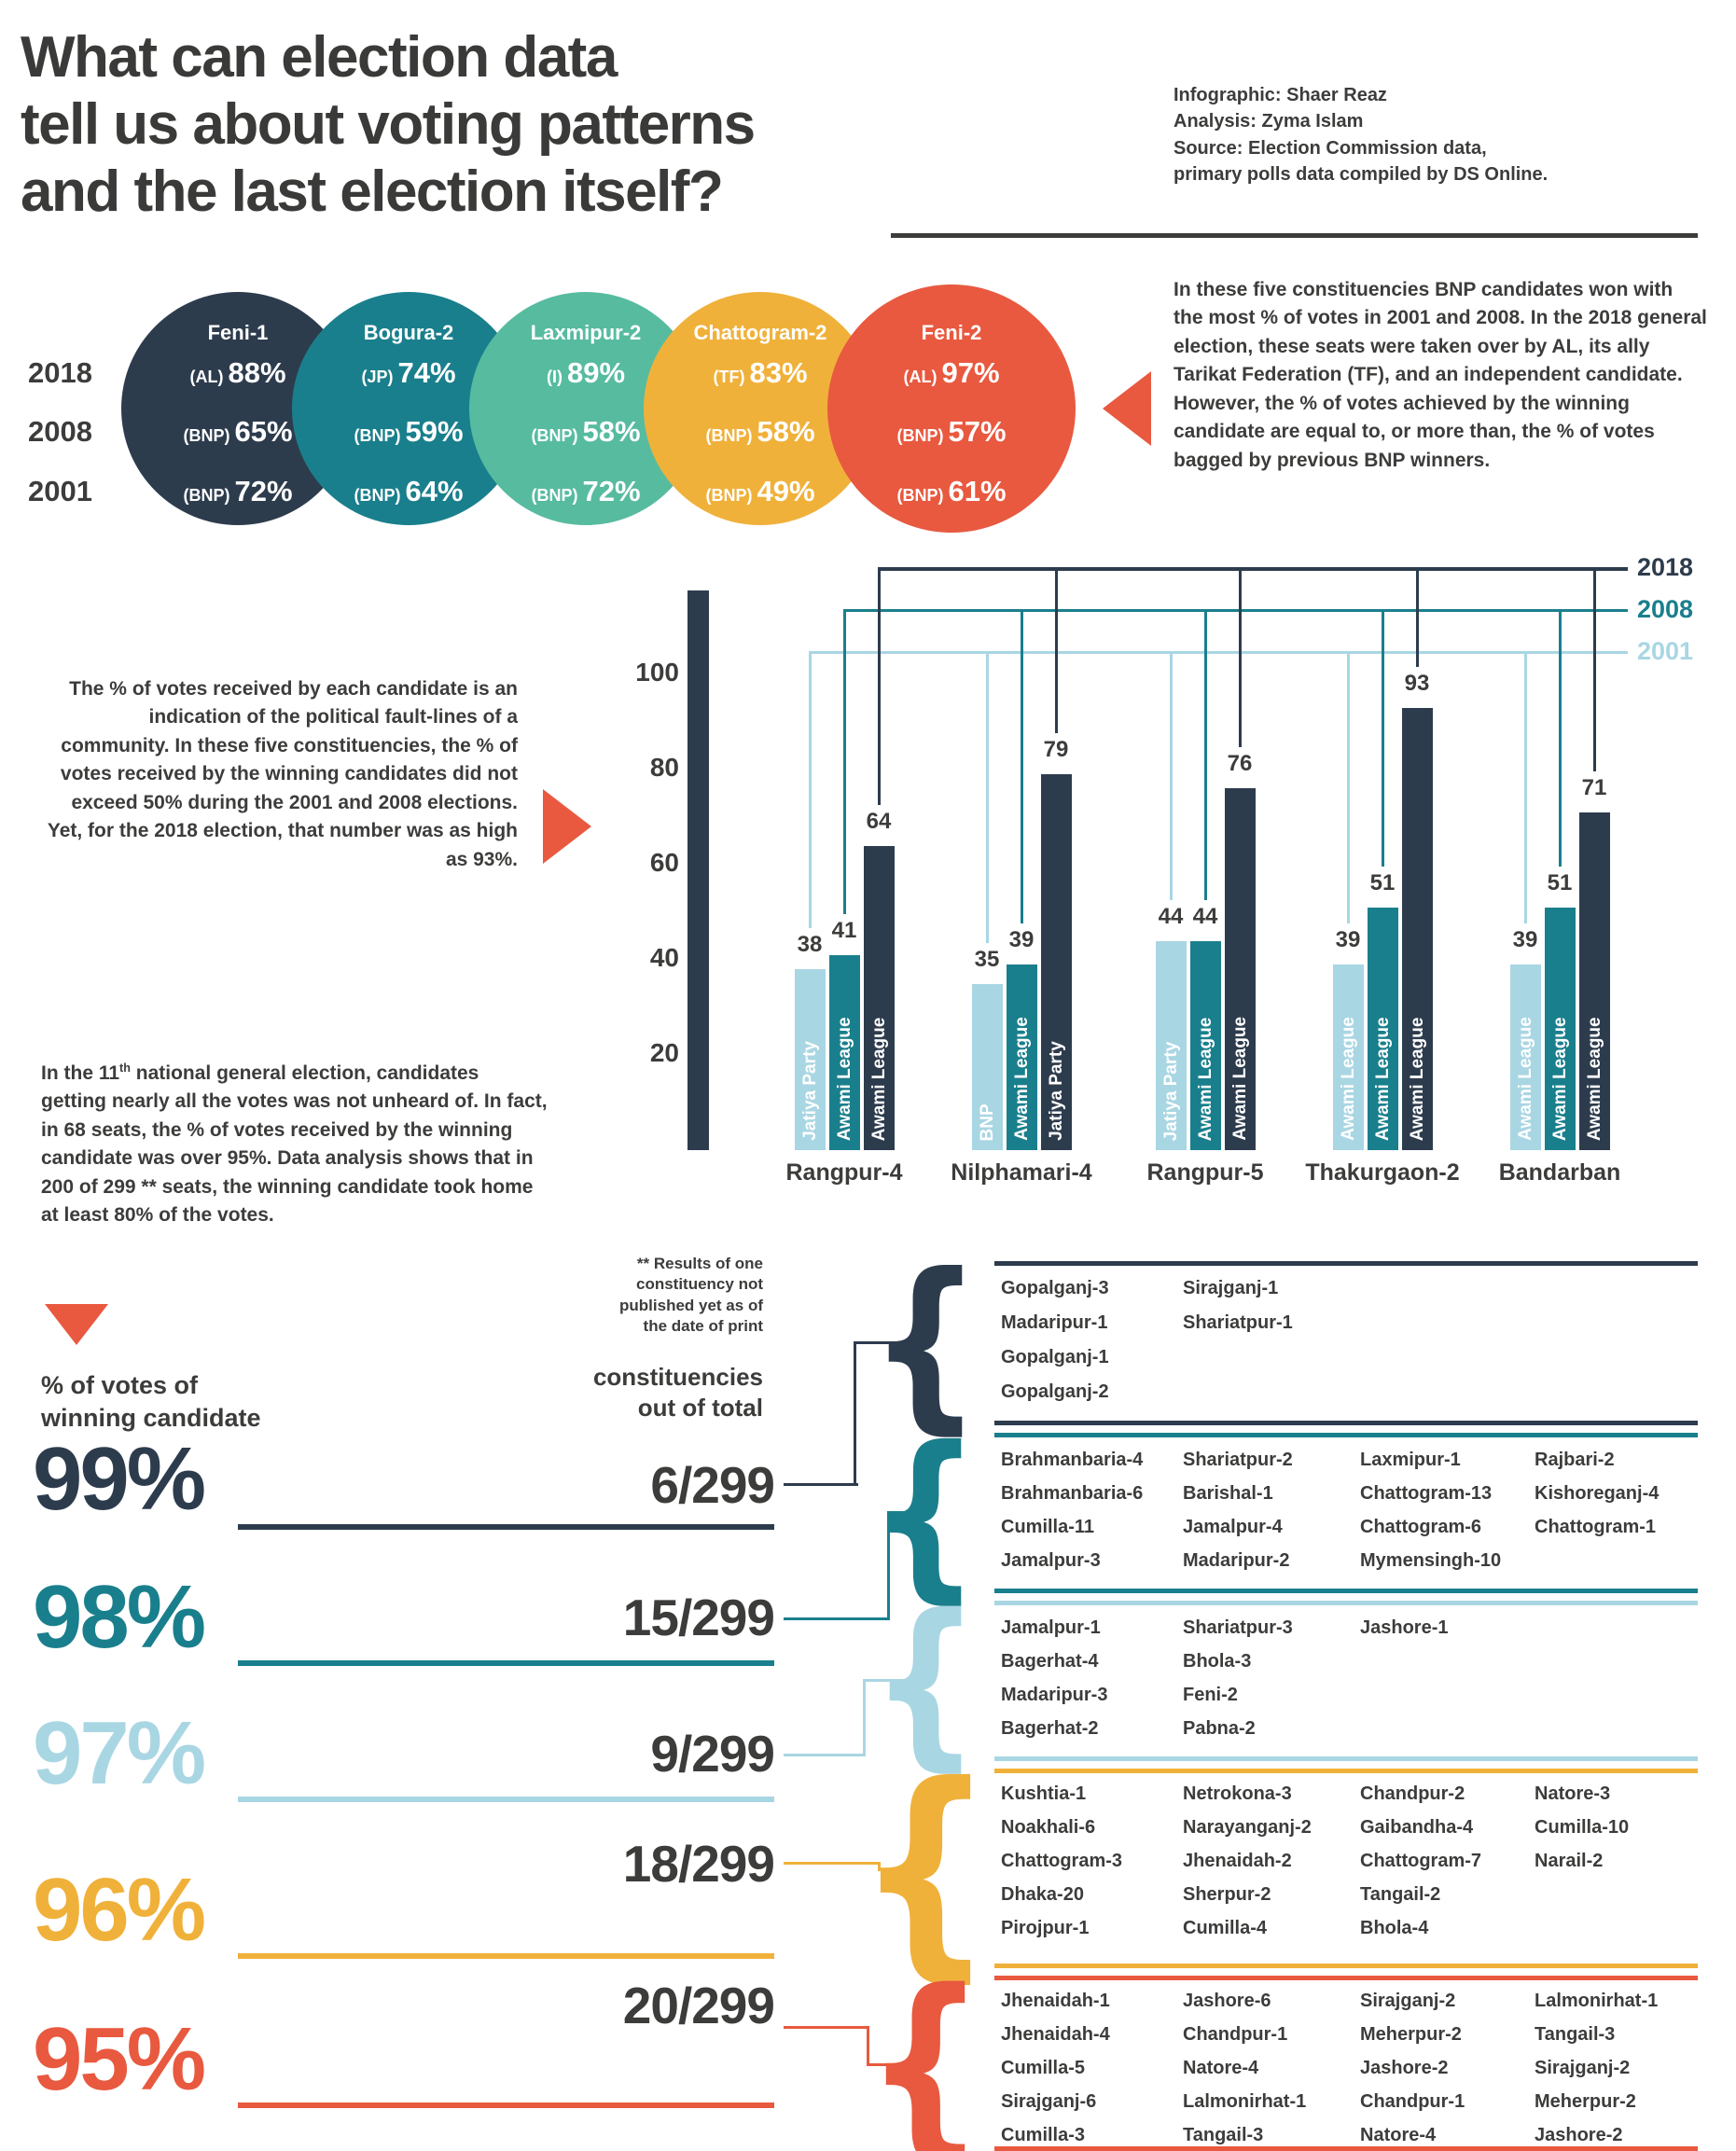  Describe the element at coordinates (1582, 1827) in the screenshot. I see `constituency-item: Cumilla-10` at that location.